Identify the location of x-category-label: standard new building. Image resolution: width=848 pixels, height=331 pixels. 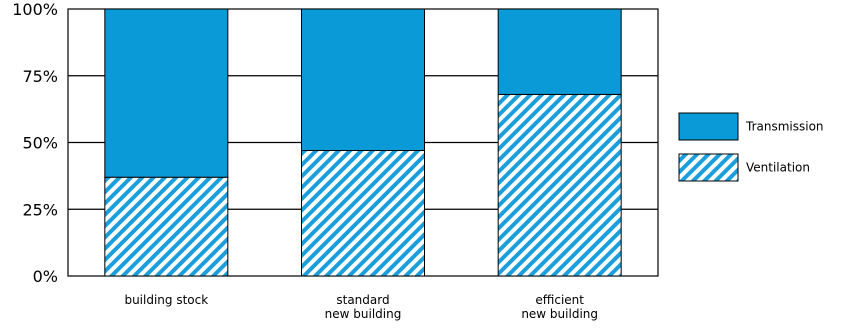
(363, 307).